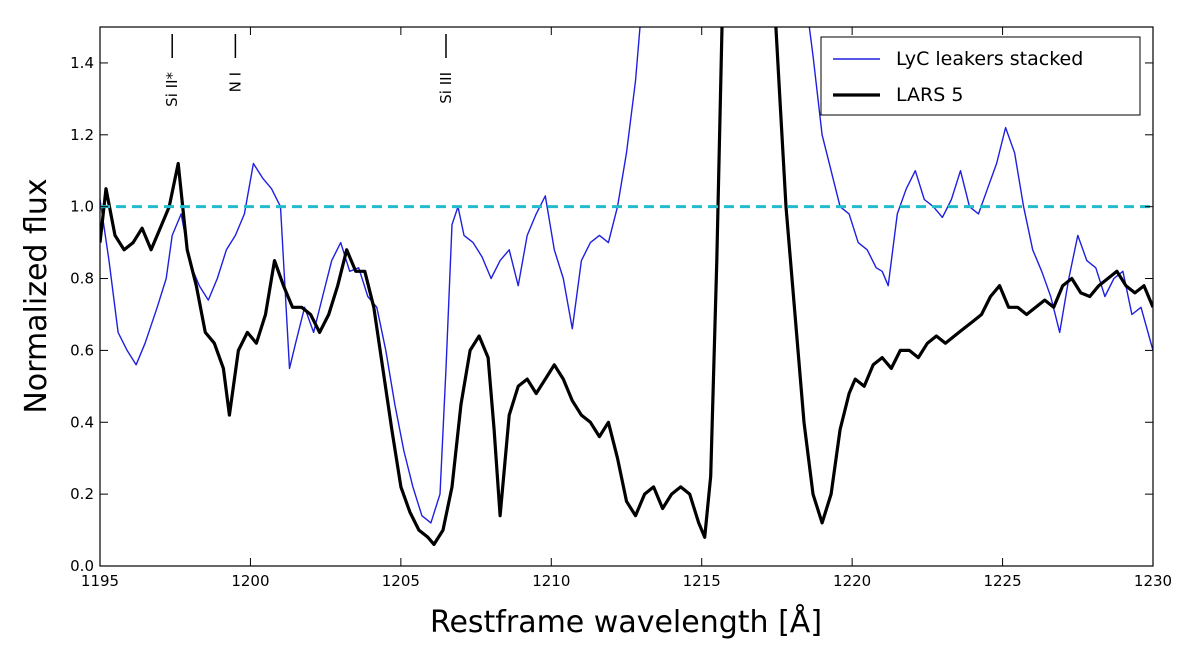  What do you see at coordinates (82, 422) in the screenshot?
I see `y-tick-label: 0.4` at bounding box center [82, 422].